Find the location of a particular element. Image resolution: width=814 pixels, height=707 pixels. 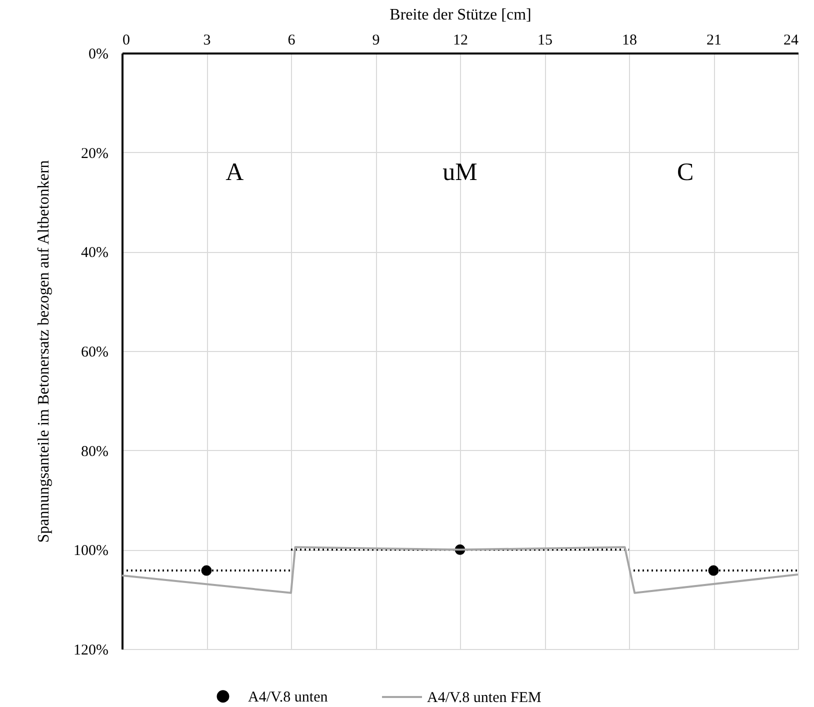

x-tick-label: 0 is located at coordinates (126, 40).